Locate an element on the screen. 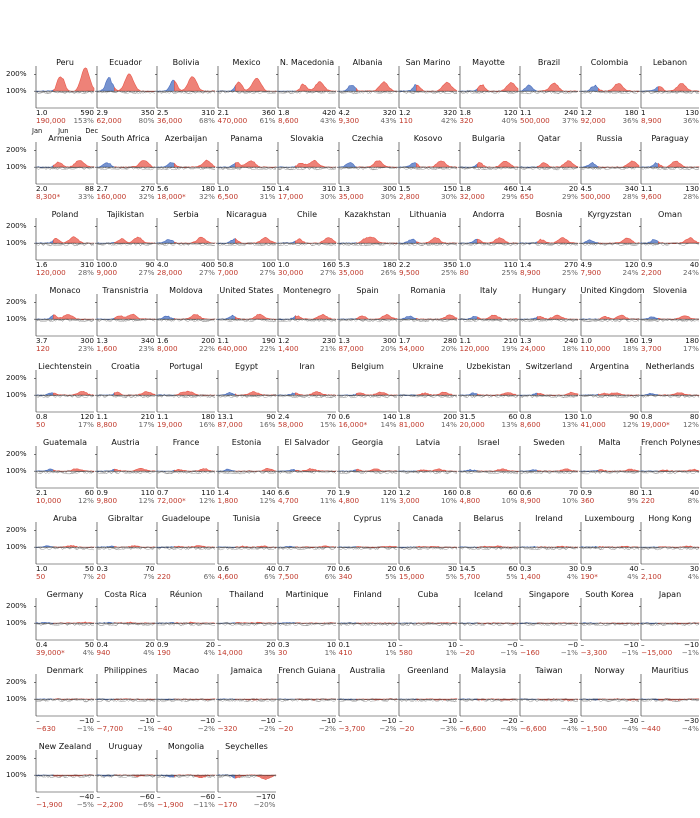  y-tick-label: 200% is located at coordinates (16, 454).